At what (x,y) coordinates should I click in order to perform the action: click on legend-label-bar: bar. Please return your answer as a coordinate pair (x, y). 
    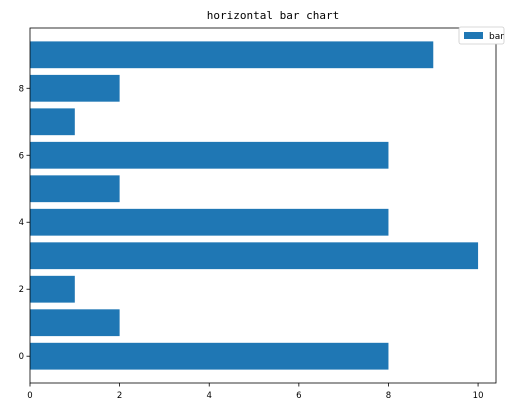
    Looking at the image, I should click on (496, 37).